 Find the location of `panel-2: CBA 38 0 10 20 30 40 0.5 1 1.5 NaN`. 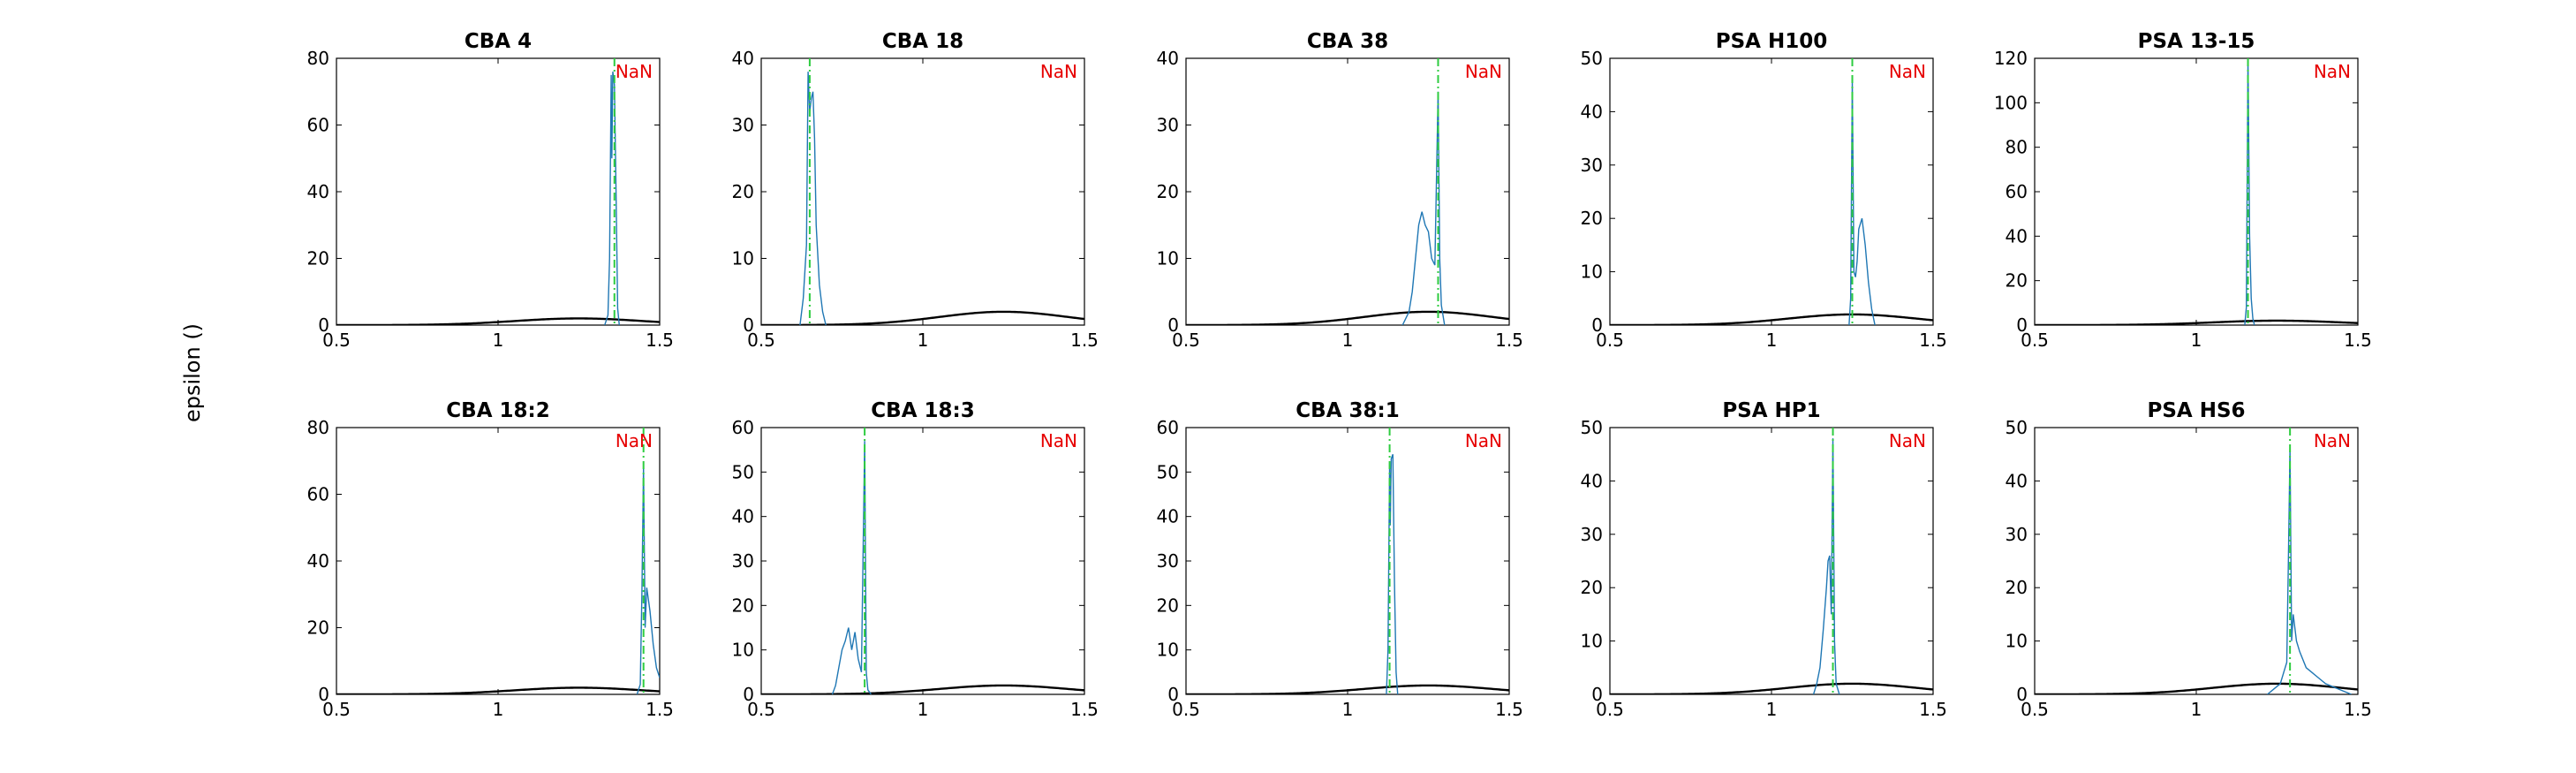

panel-2: CBA 38 0 10 20 30 40 0.5 1 1.5 NaN is located at coordinates (1340, 190).